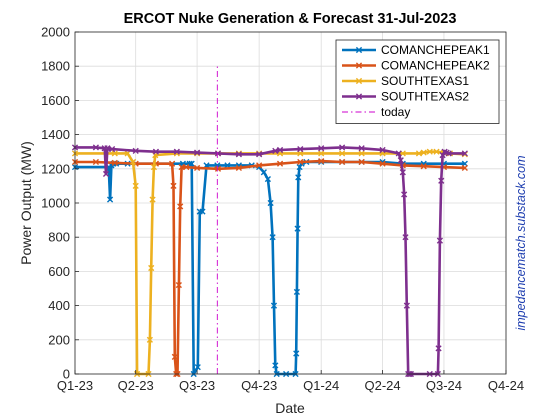  I want to click on y-tick-label: 2000, so click(55, 32).